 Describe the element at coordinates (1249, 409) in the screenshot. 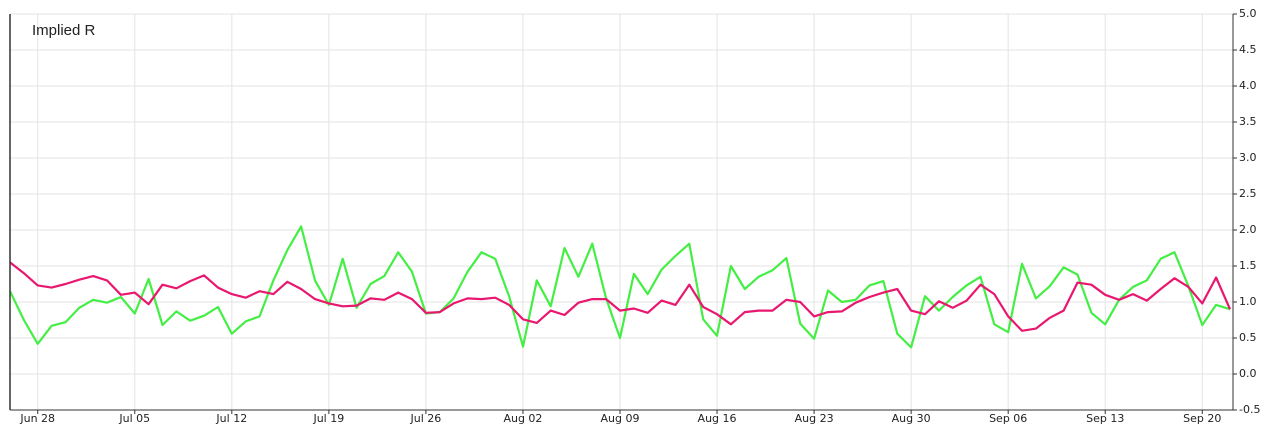

I see `y-tick-label: -0.5` at that location.